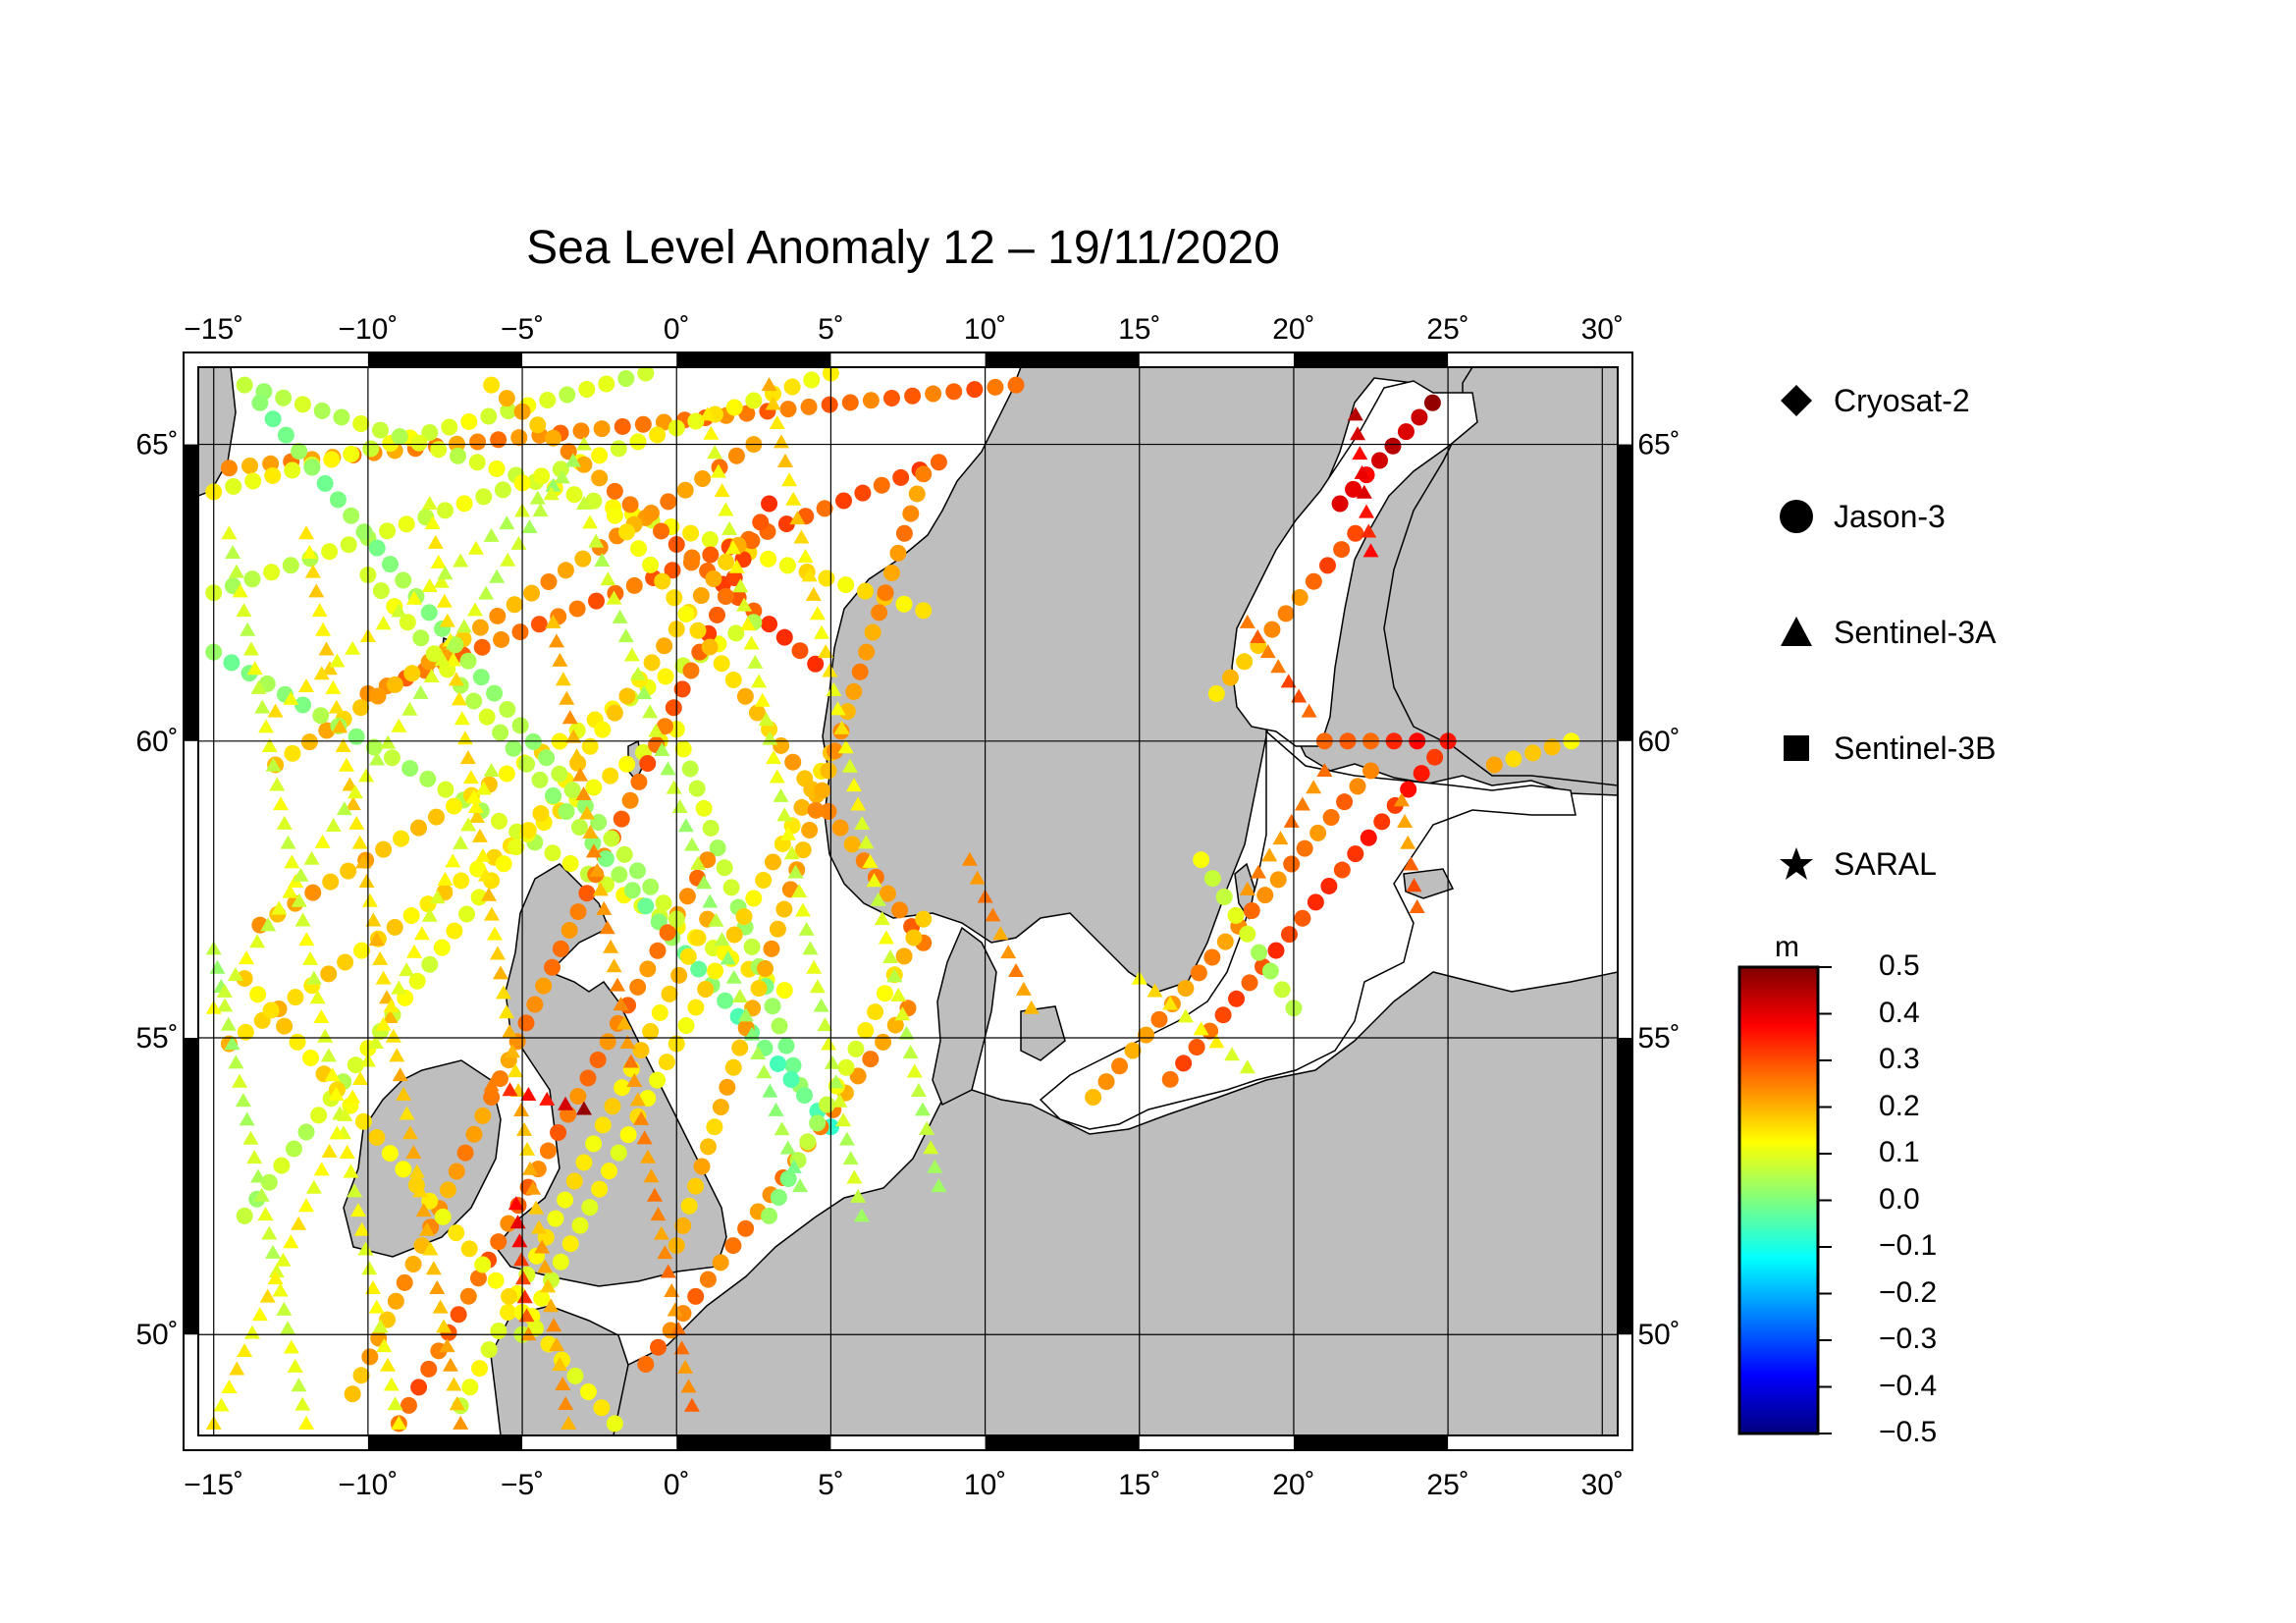  Describe the element at coordinates (214, 1485) in the screenshot. I see `lon-tick-label: −15˚` at that location.